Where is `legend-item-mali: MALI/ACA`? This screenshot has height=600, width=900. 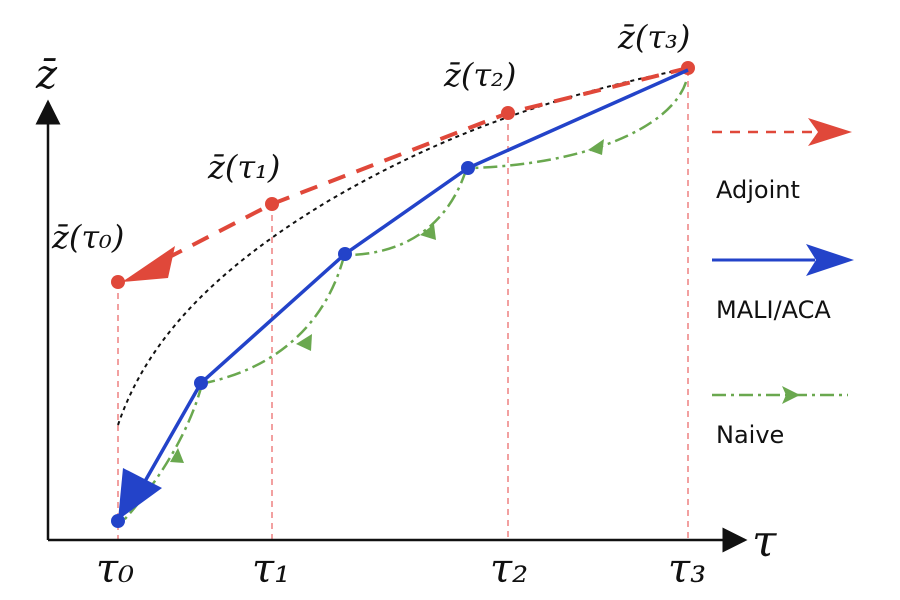
legend-item-mali: MALI/ACA is located at coordinates (783, 284).